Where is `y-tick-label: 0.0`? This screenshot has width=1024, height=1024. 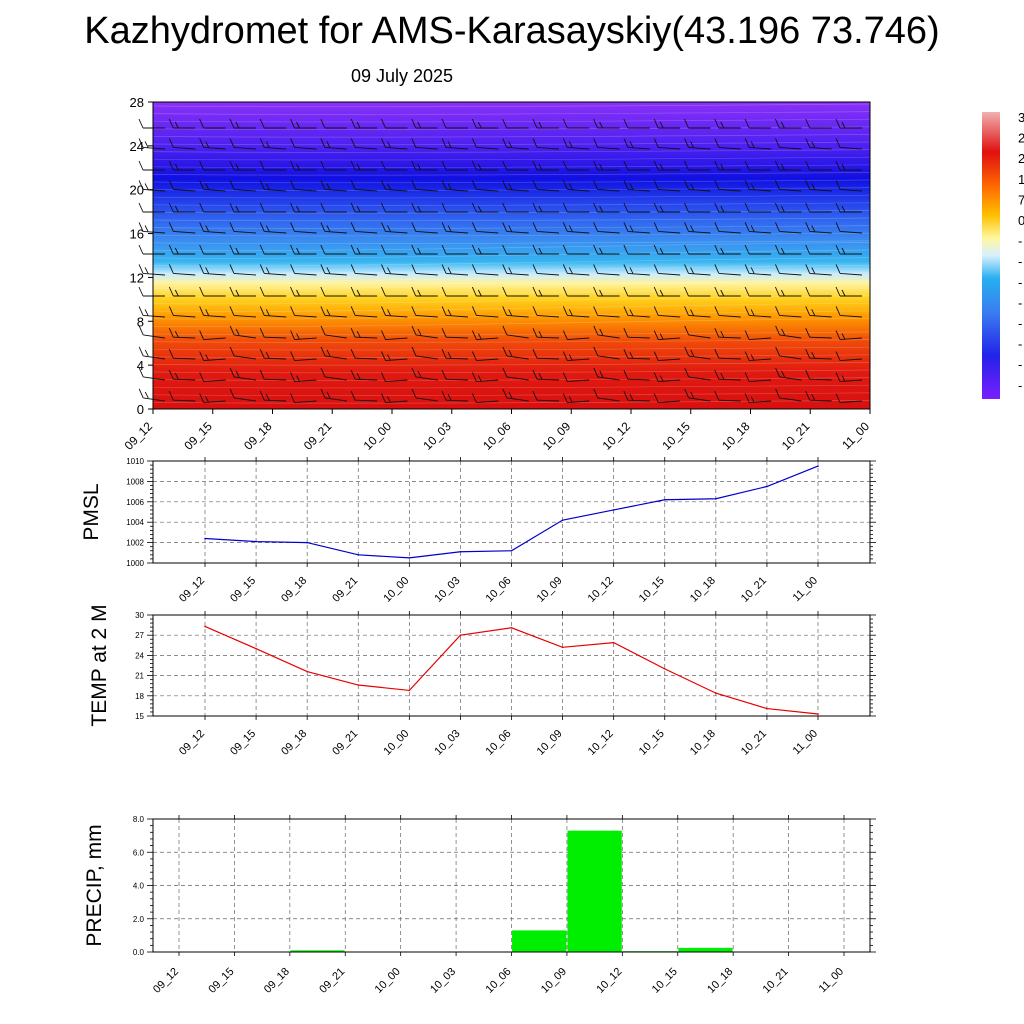 y-tick-label: 0.0 is located at coordinates (139, 952).